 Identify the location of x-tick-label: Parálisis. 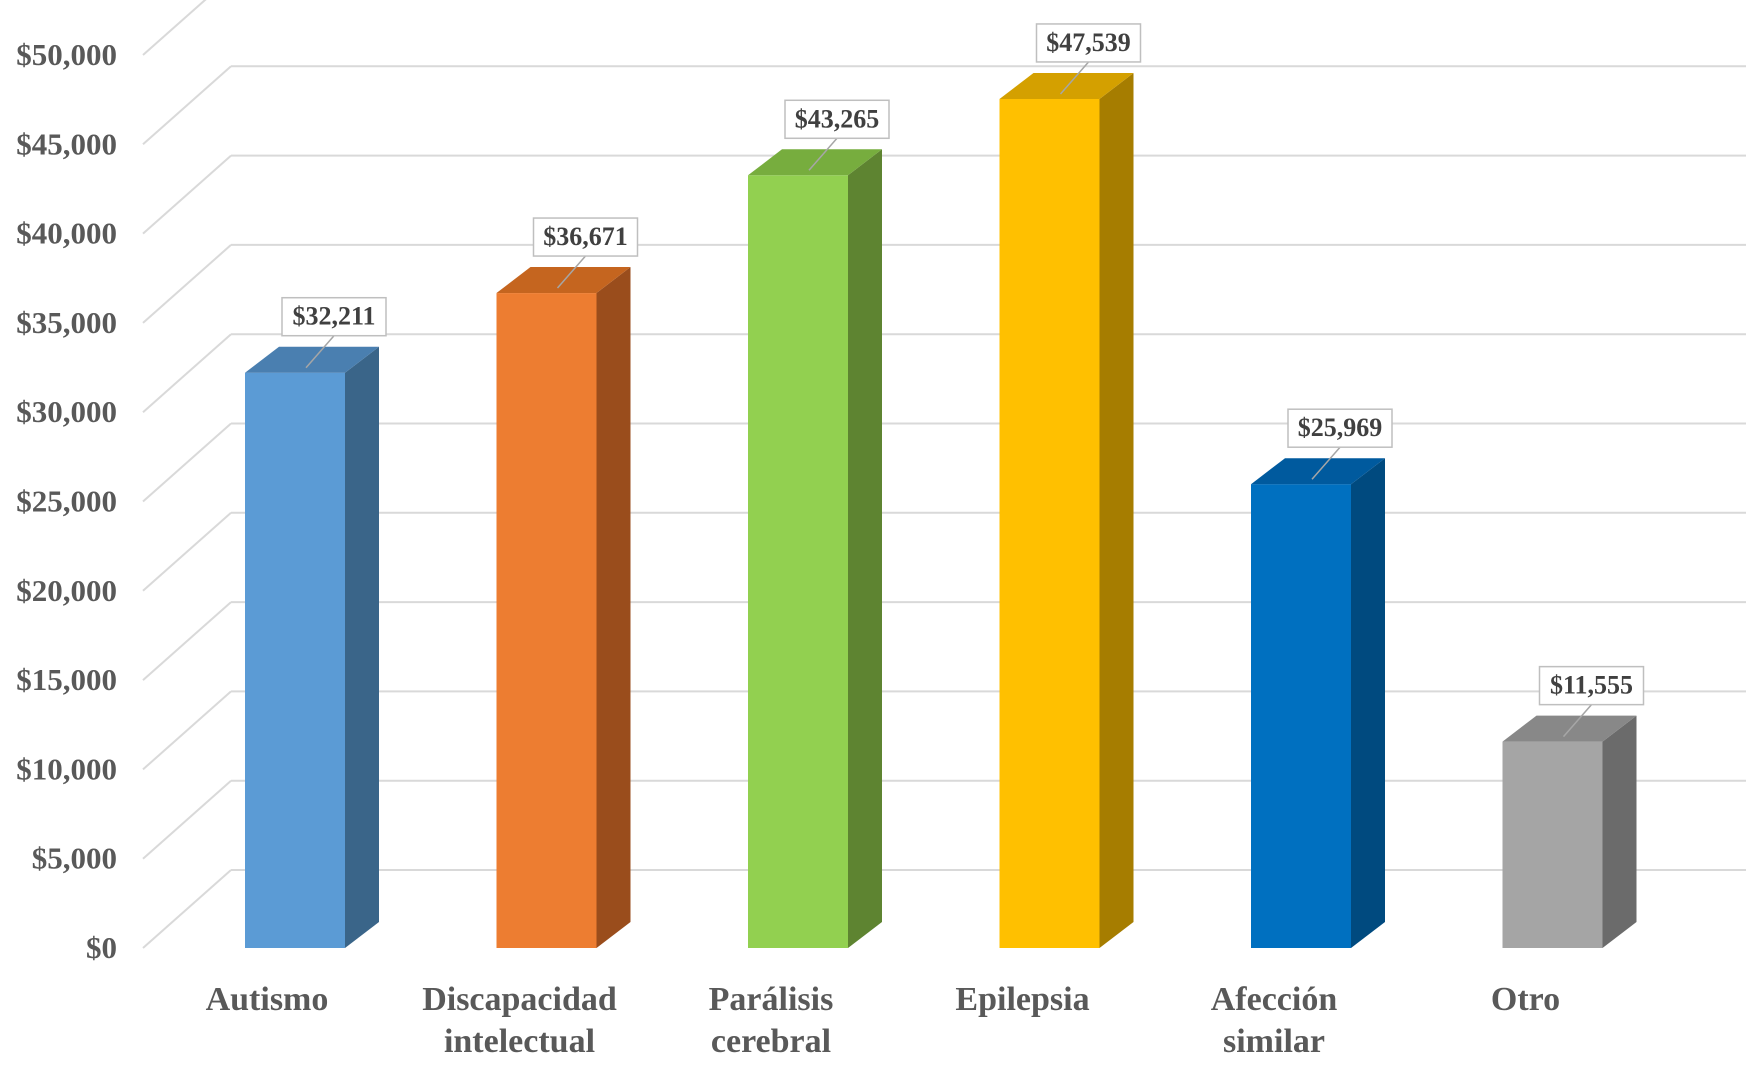
(771, 999).